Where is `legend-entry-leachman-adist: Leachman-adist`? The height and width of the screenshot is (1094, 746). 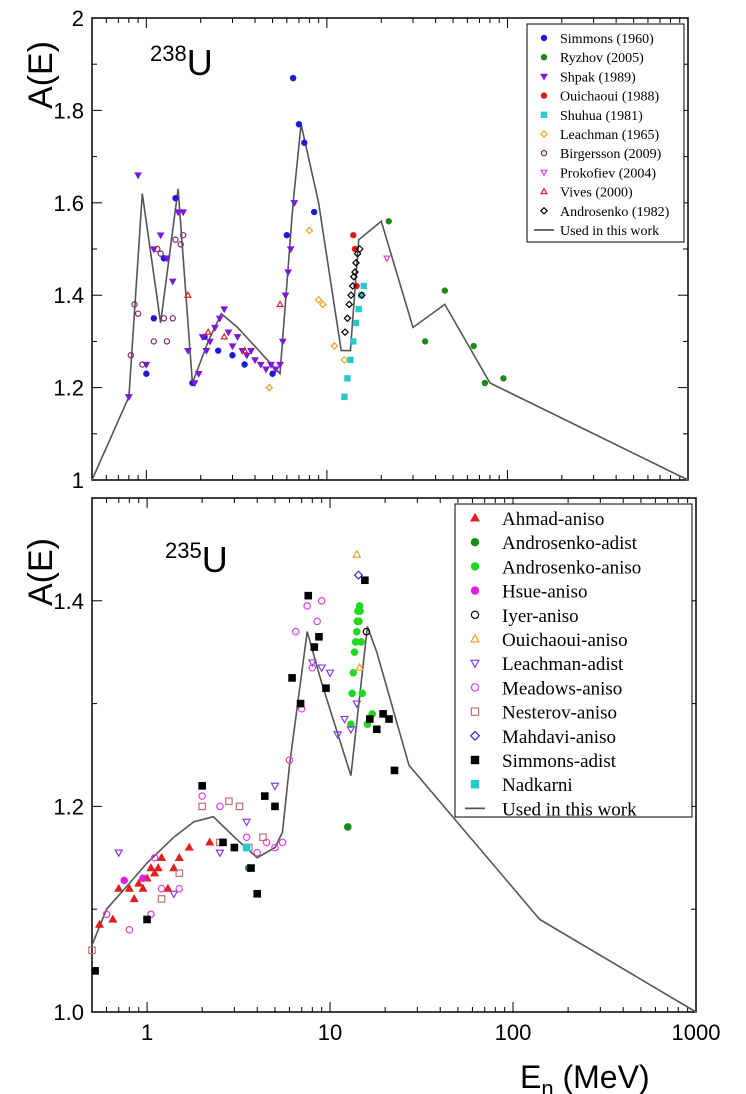 legend-entry-leachman-adist: Leachman-adist is located at coordinates (547, 664).